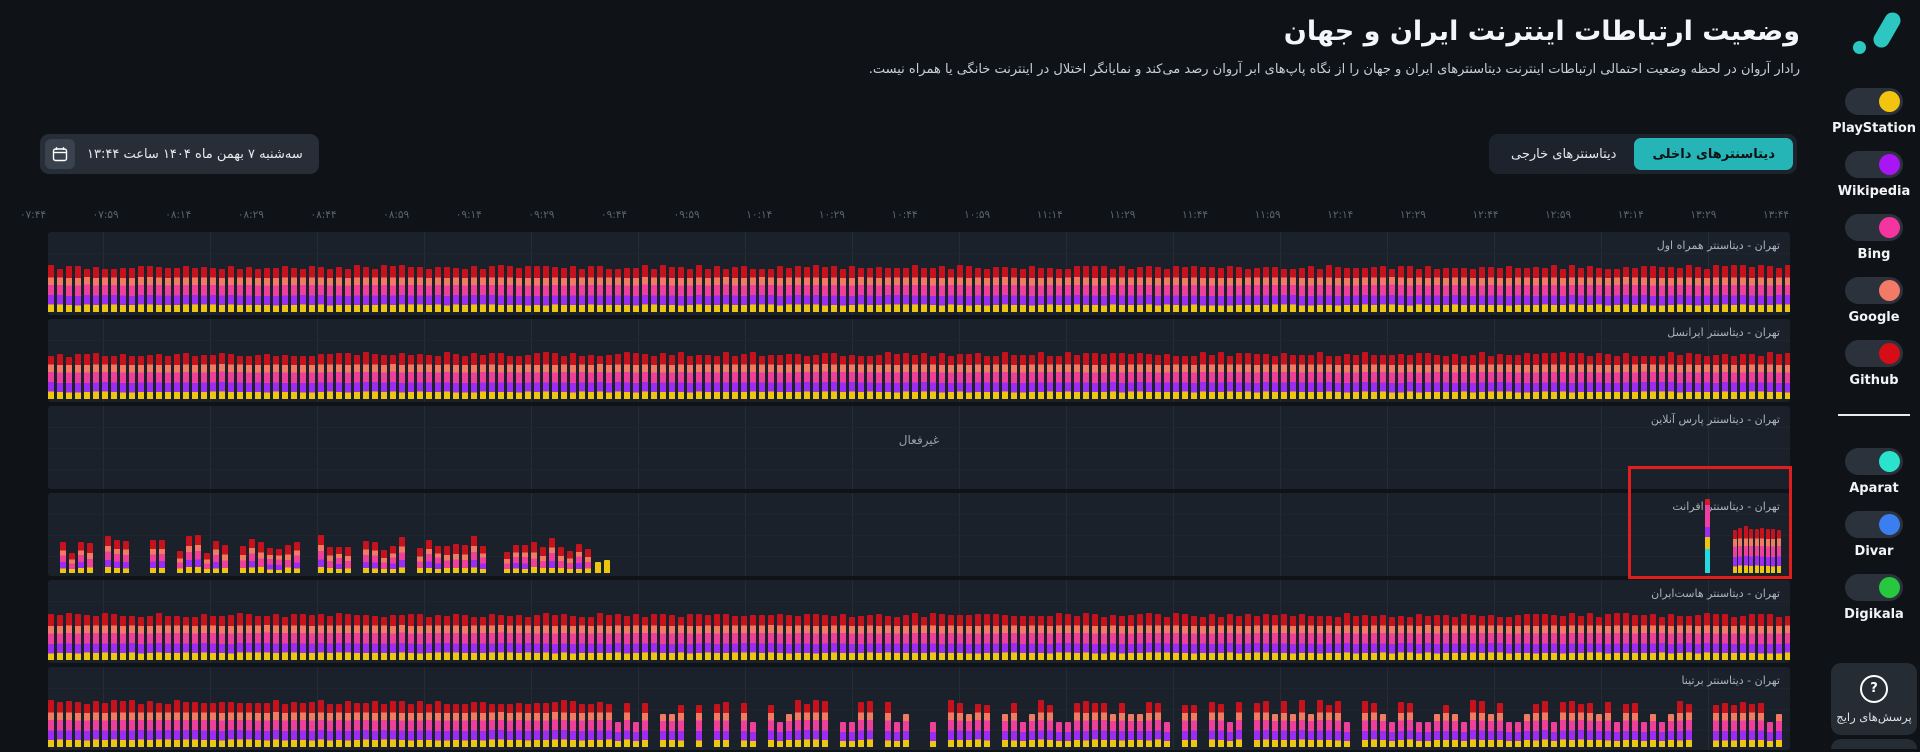 Image resolution: width=1920 pixels, height=752 pixels. Describe the element at coordinates (919, 360) in the screenshot. I see `datacenter-row-1: تهران - دیتاسنتر ایرانسل` at that location.